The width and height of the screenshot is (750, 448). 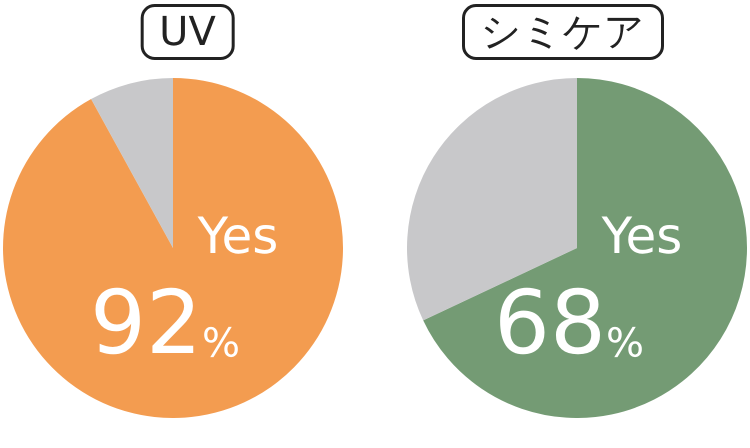 What do you see at coordinates (563, 32) in the screenshot?
I see `chart-title: シミケア` at bounding box center [563, 32].